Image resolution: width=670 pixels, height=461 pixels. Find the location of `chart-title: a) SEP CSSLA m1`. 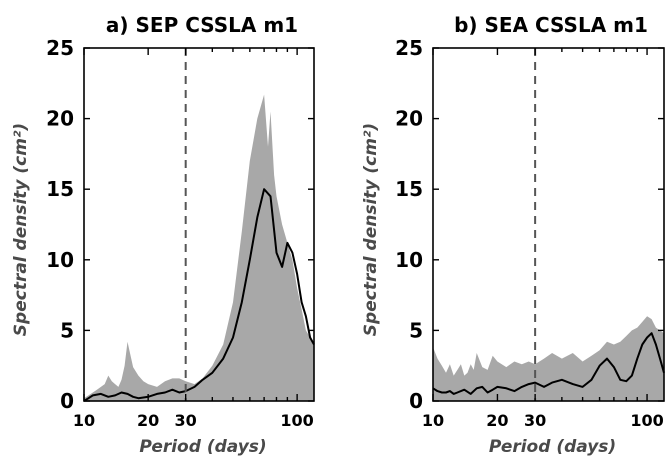

chart-title: a) SEP CSSLA m1 is located at coordinates (202, 25).